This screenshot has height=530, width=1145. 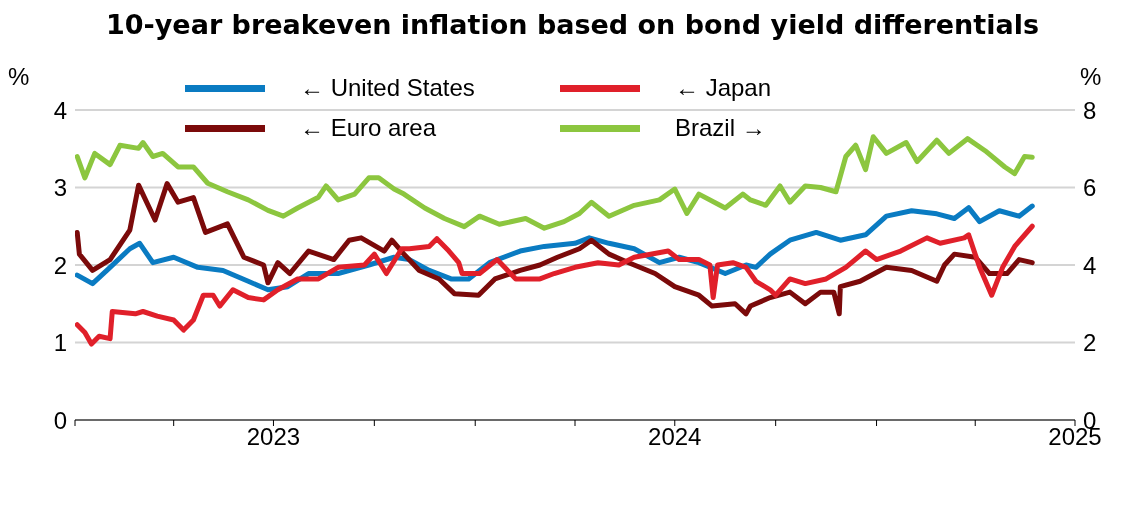 I want to click on y2-tick-label: 2, so click(x=1090, y=343).